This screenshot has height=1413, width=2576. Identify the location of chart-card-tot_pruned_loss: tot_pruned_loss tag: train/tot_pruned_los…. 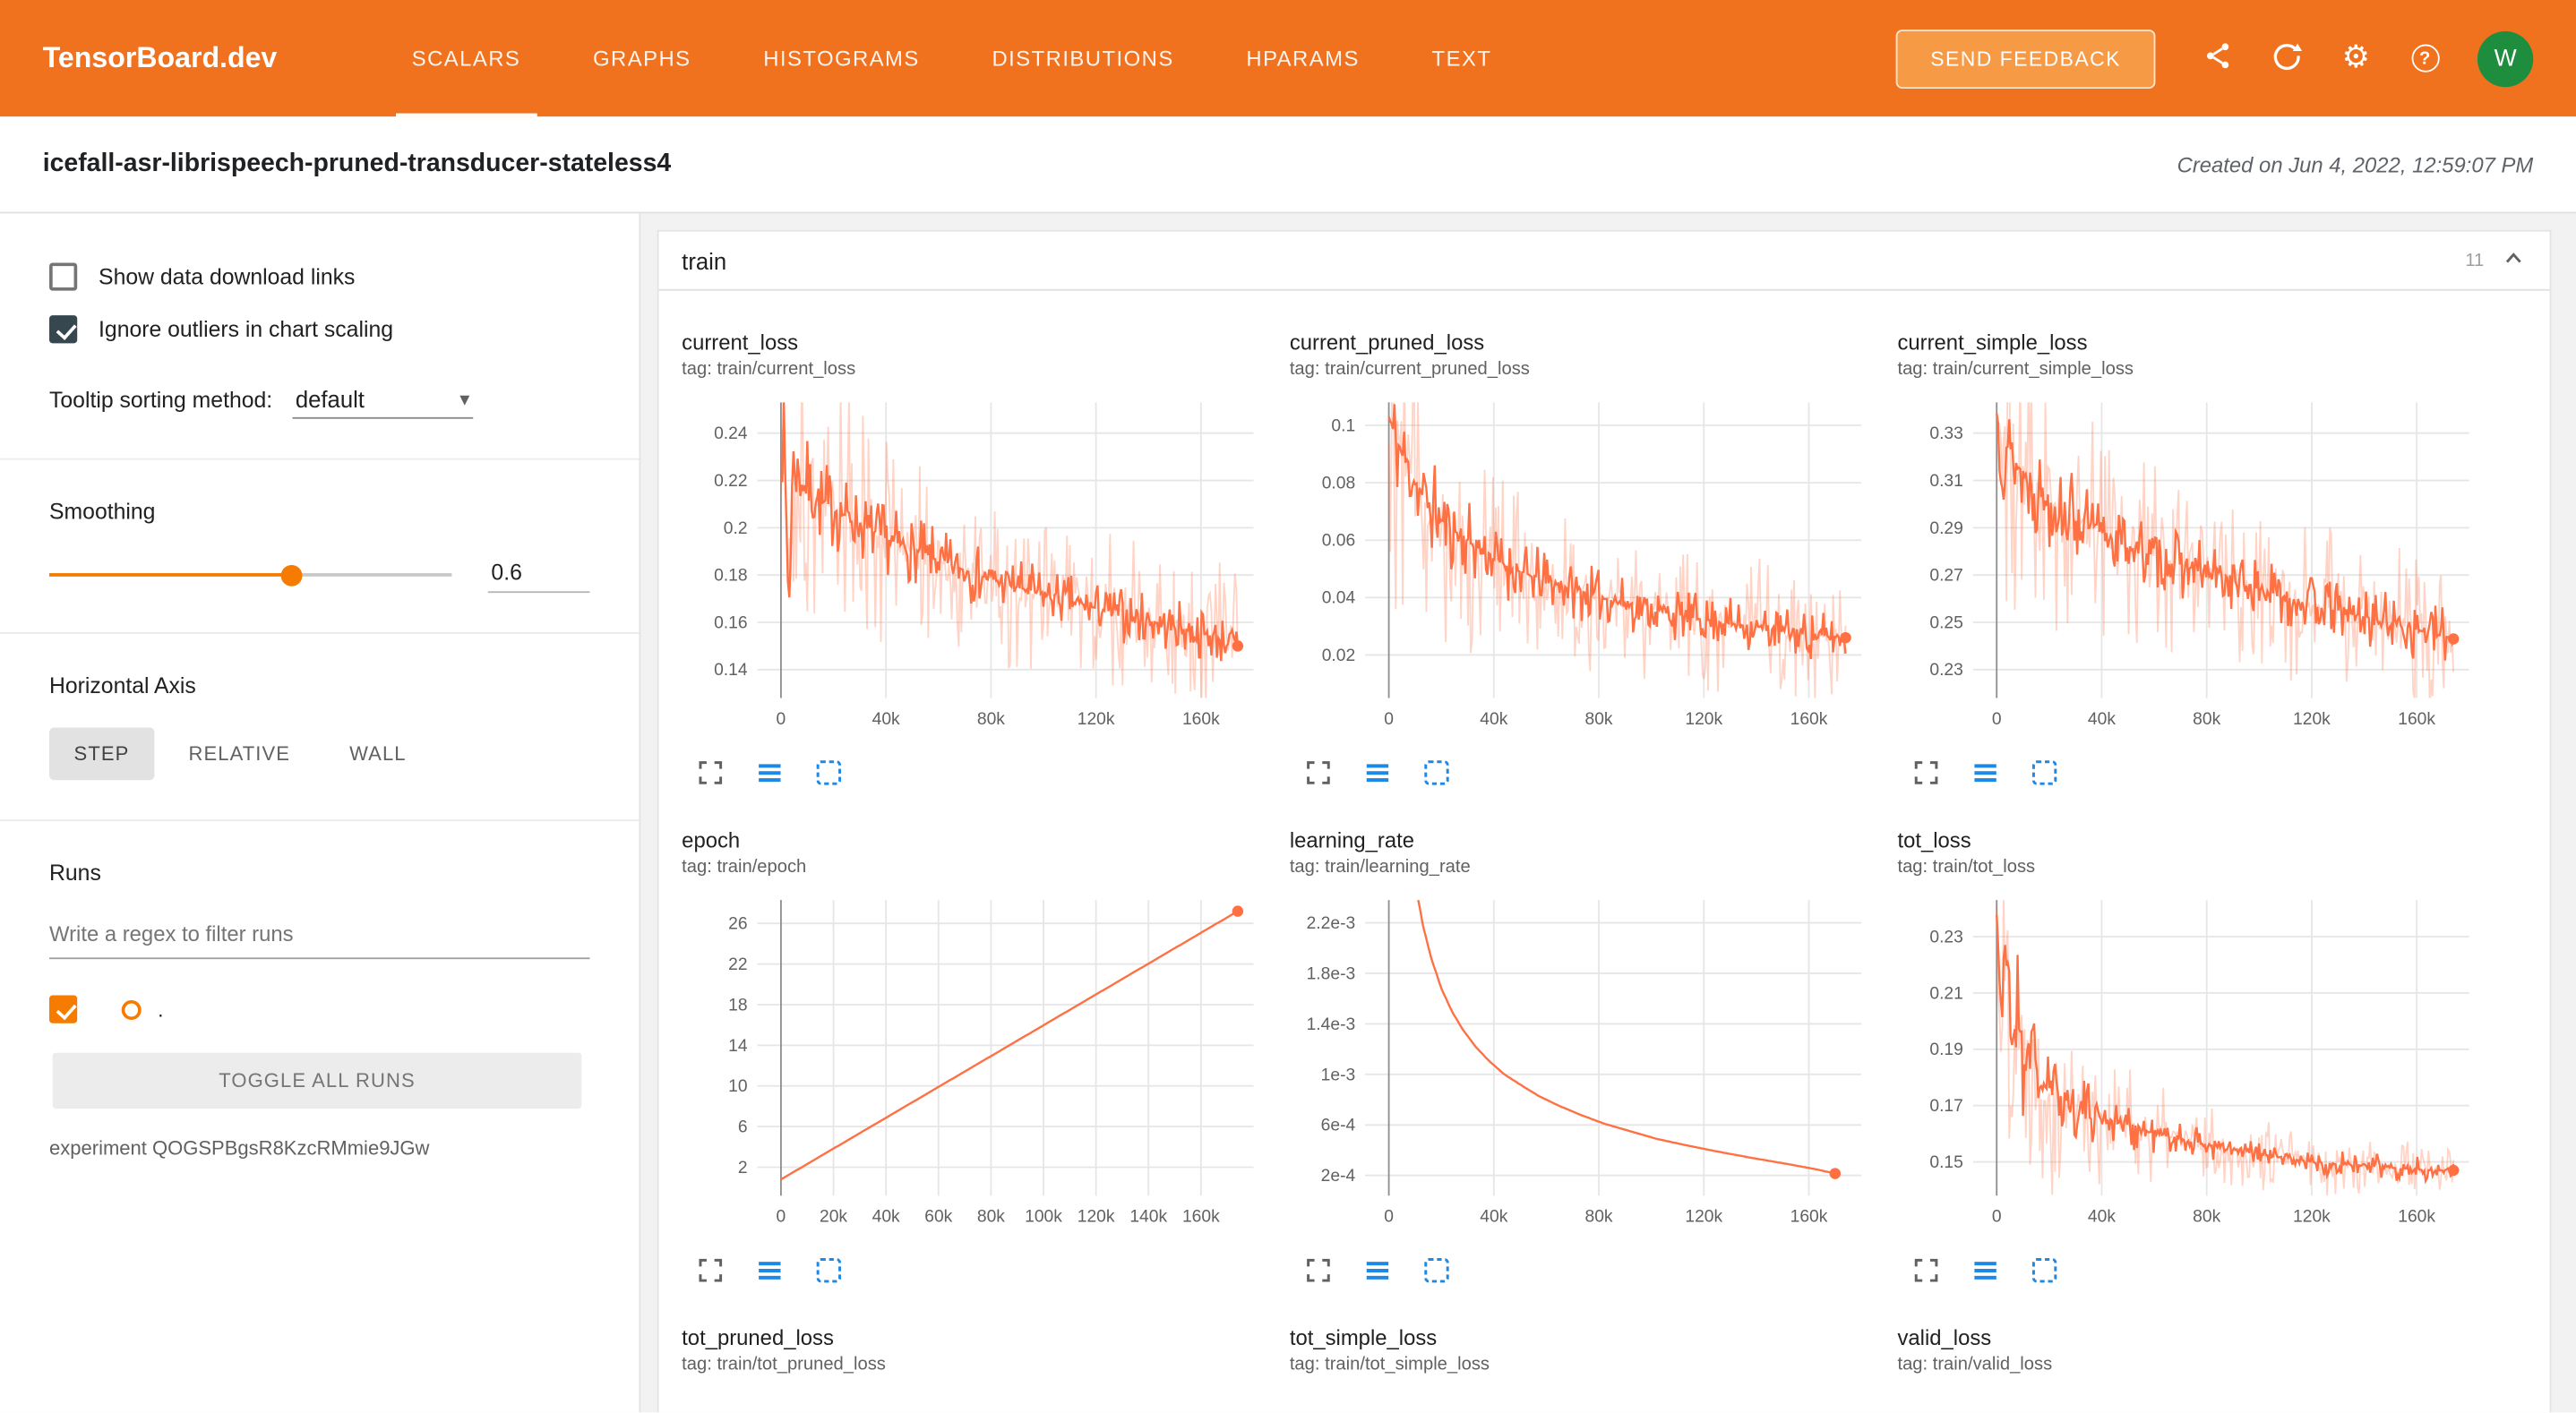
(986, 1356).